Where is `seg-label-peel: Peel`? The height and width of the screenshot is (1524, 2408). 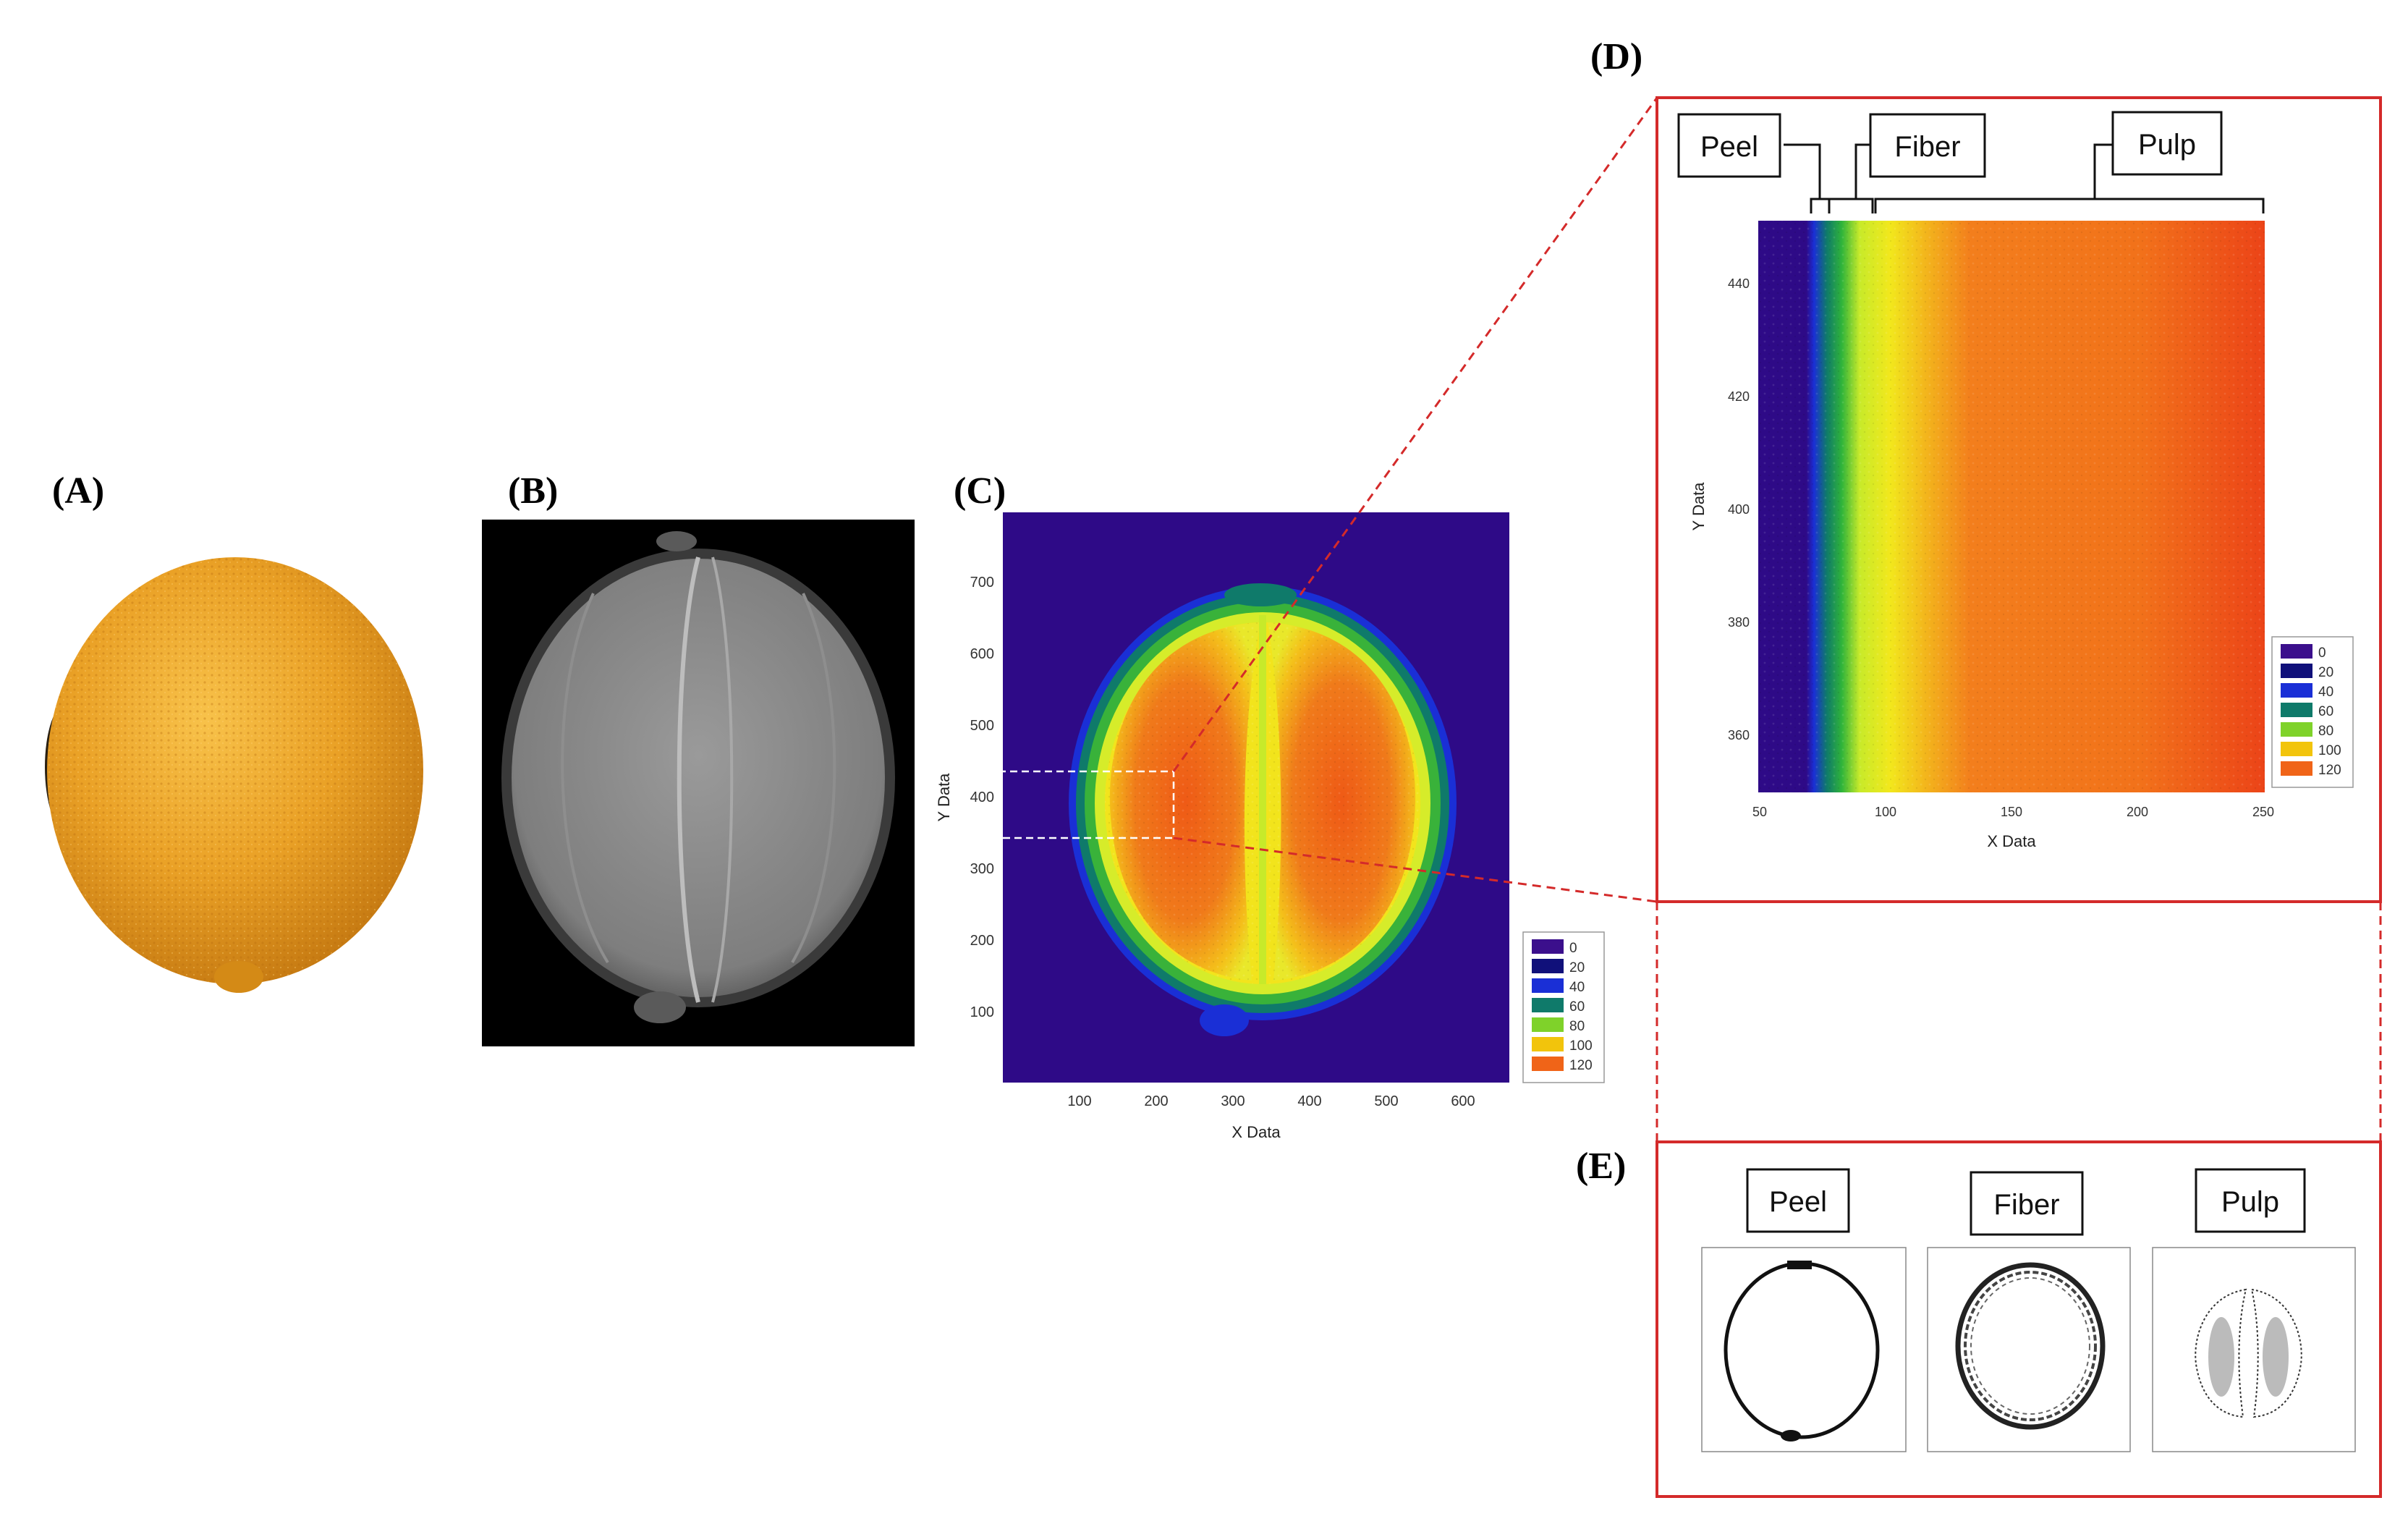 seg-label-peel: Peel is located at coordinates (1798, 1202).